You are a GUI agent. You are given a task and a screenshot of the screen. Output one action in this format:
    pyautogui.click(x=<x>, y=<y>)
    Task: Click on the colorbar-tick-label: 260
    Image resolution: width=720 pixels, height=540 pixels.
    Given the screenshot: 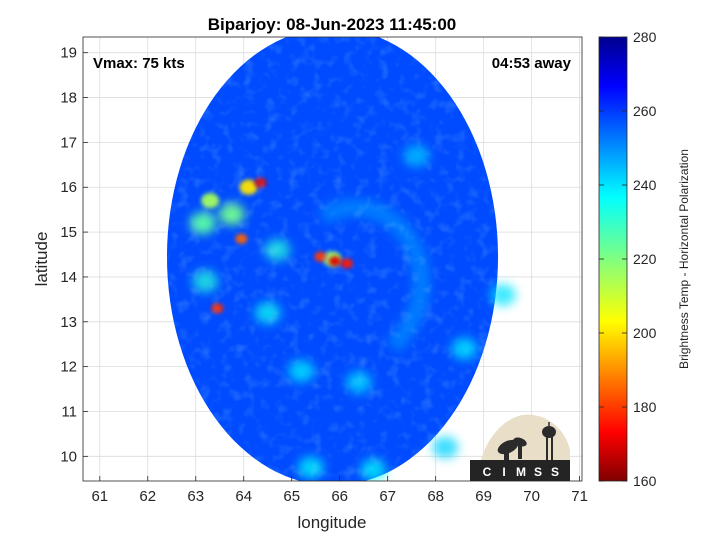 What is the action you would take?
    pyautogui.click(x=645, y=111)
    